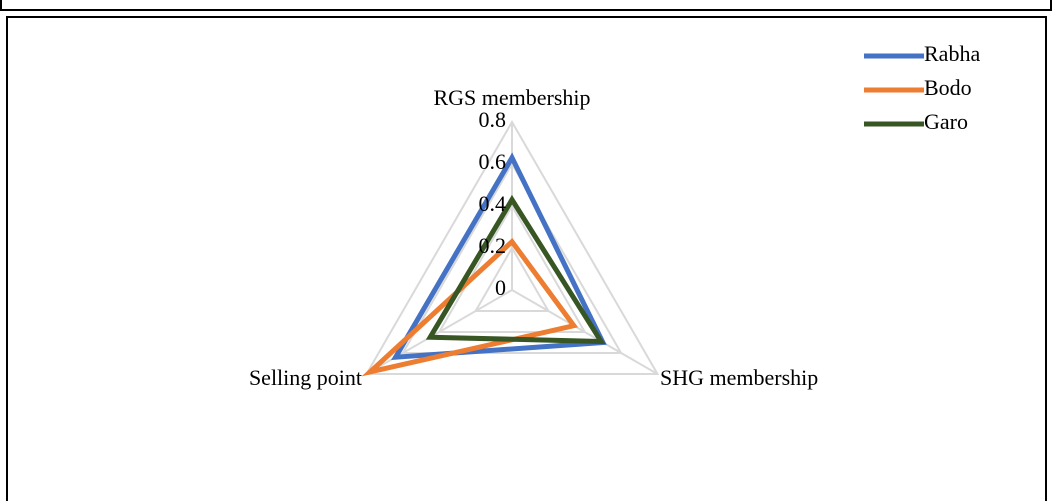 Image resolution: width=1053 pixels, height=501 pixels. What do you see at coordinates (946, 121) in the screenshot?
I see `legend-label: Garo` at bounding box center [946, 121].